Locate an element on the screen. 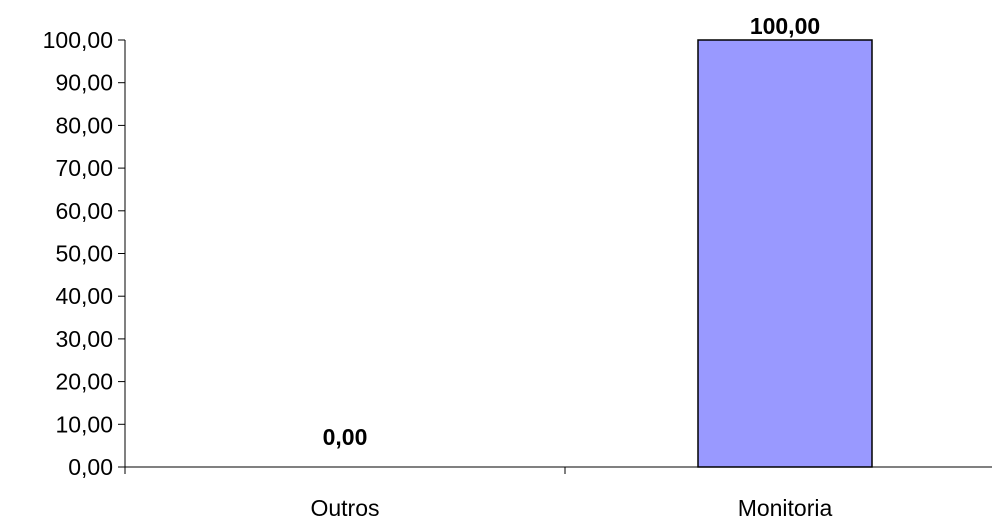 This screenshot has width=992, height=522. y-tick-label: 90,00 is located at coordinates (84, 83).